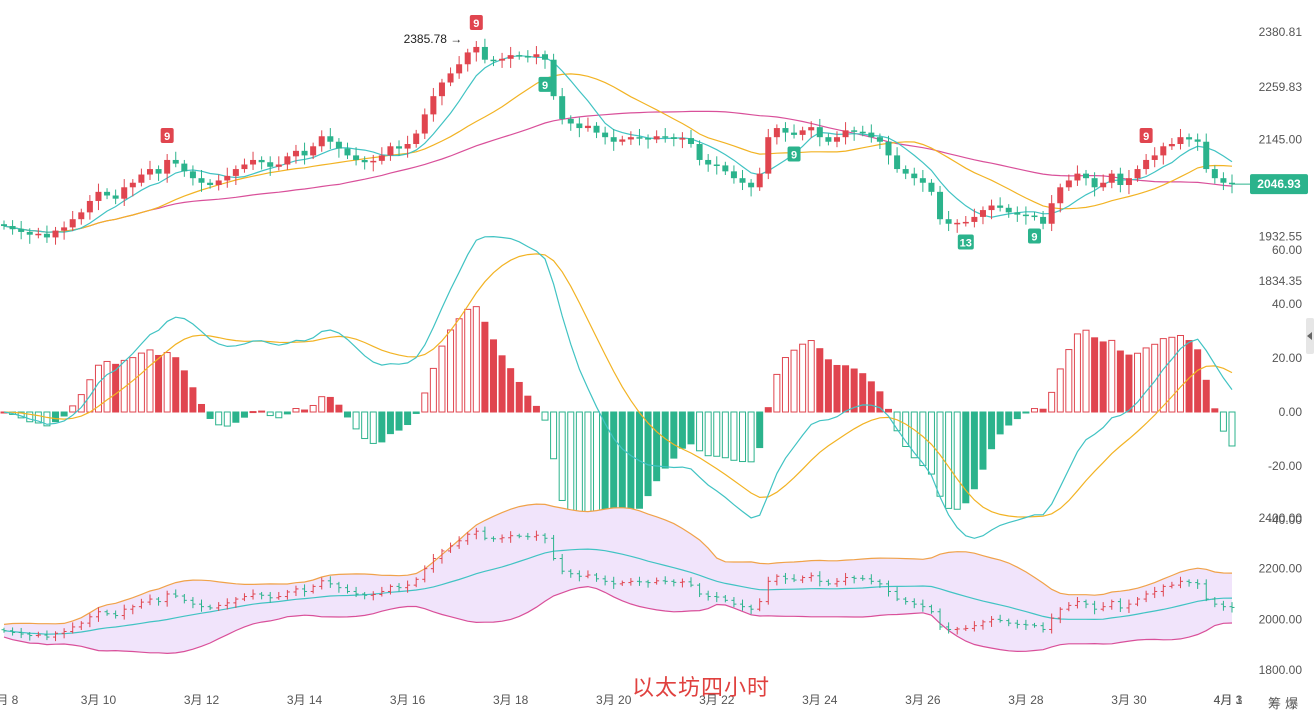 The height and width of the screenshot is (712, 1314). Describe the element at coordinates (476, 23) in the screenshot. I see `signal-badge-box` at that location.